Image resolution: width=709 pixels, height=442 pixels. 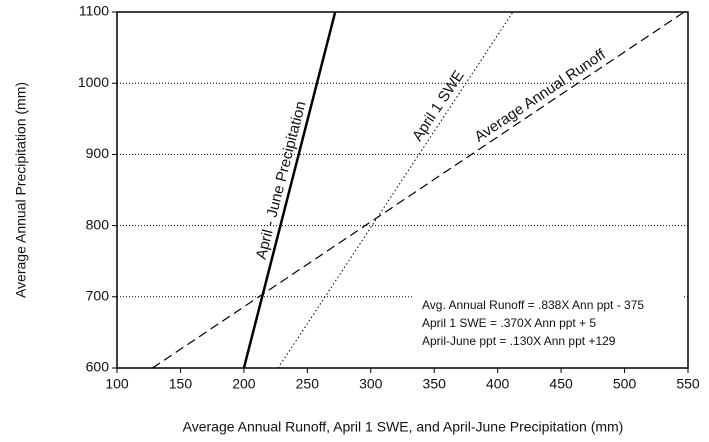 I want to click on y-tick-label: 800, so click(x=98, y=224).